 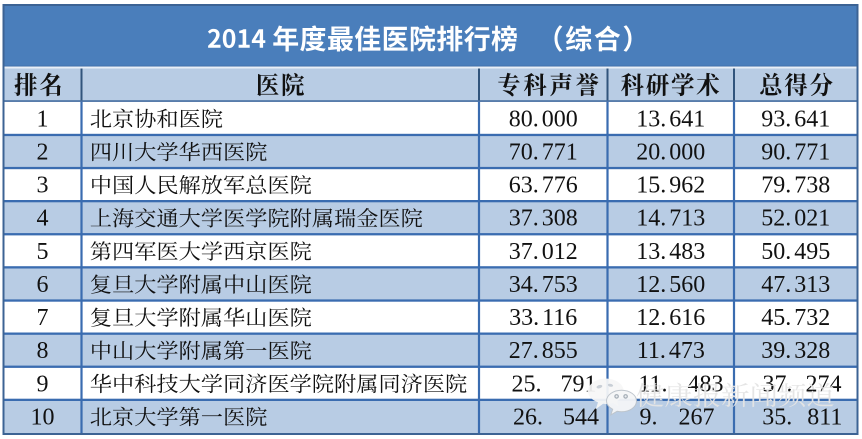 I want to click on svg-text:39.328: 39. 328, so click(x=795, y=351).